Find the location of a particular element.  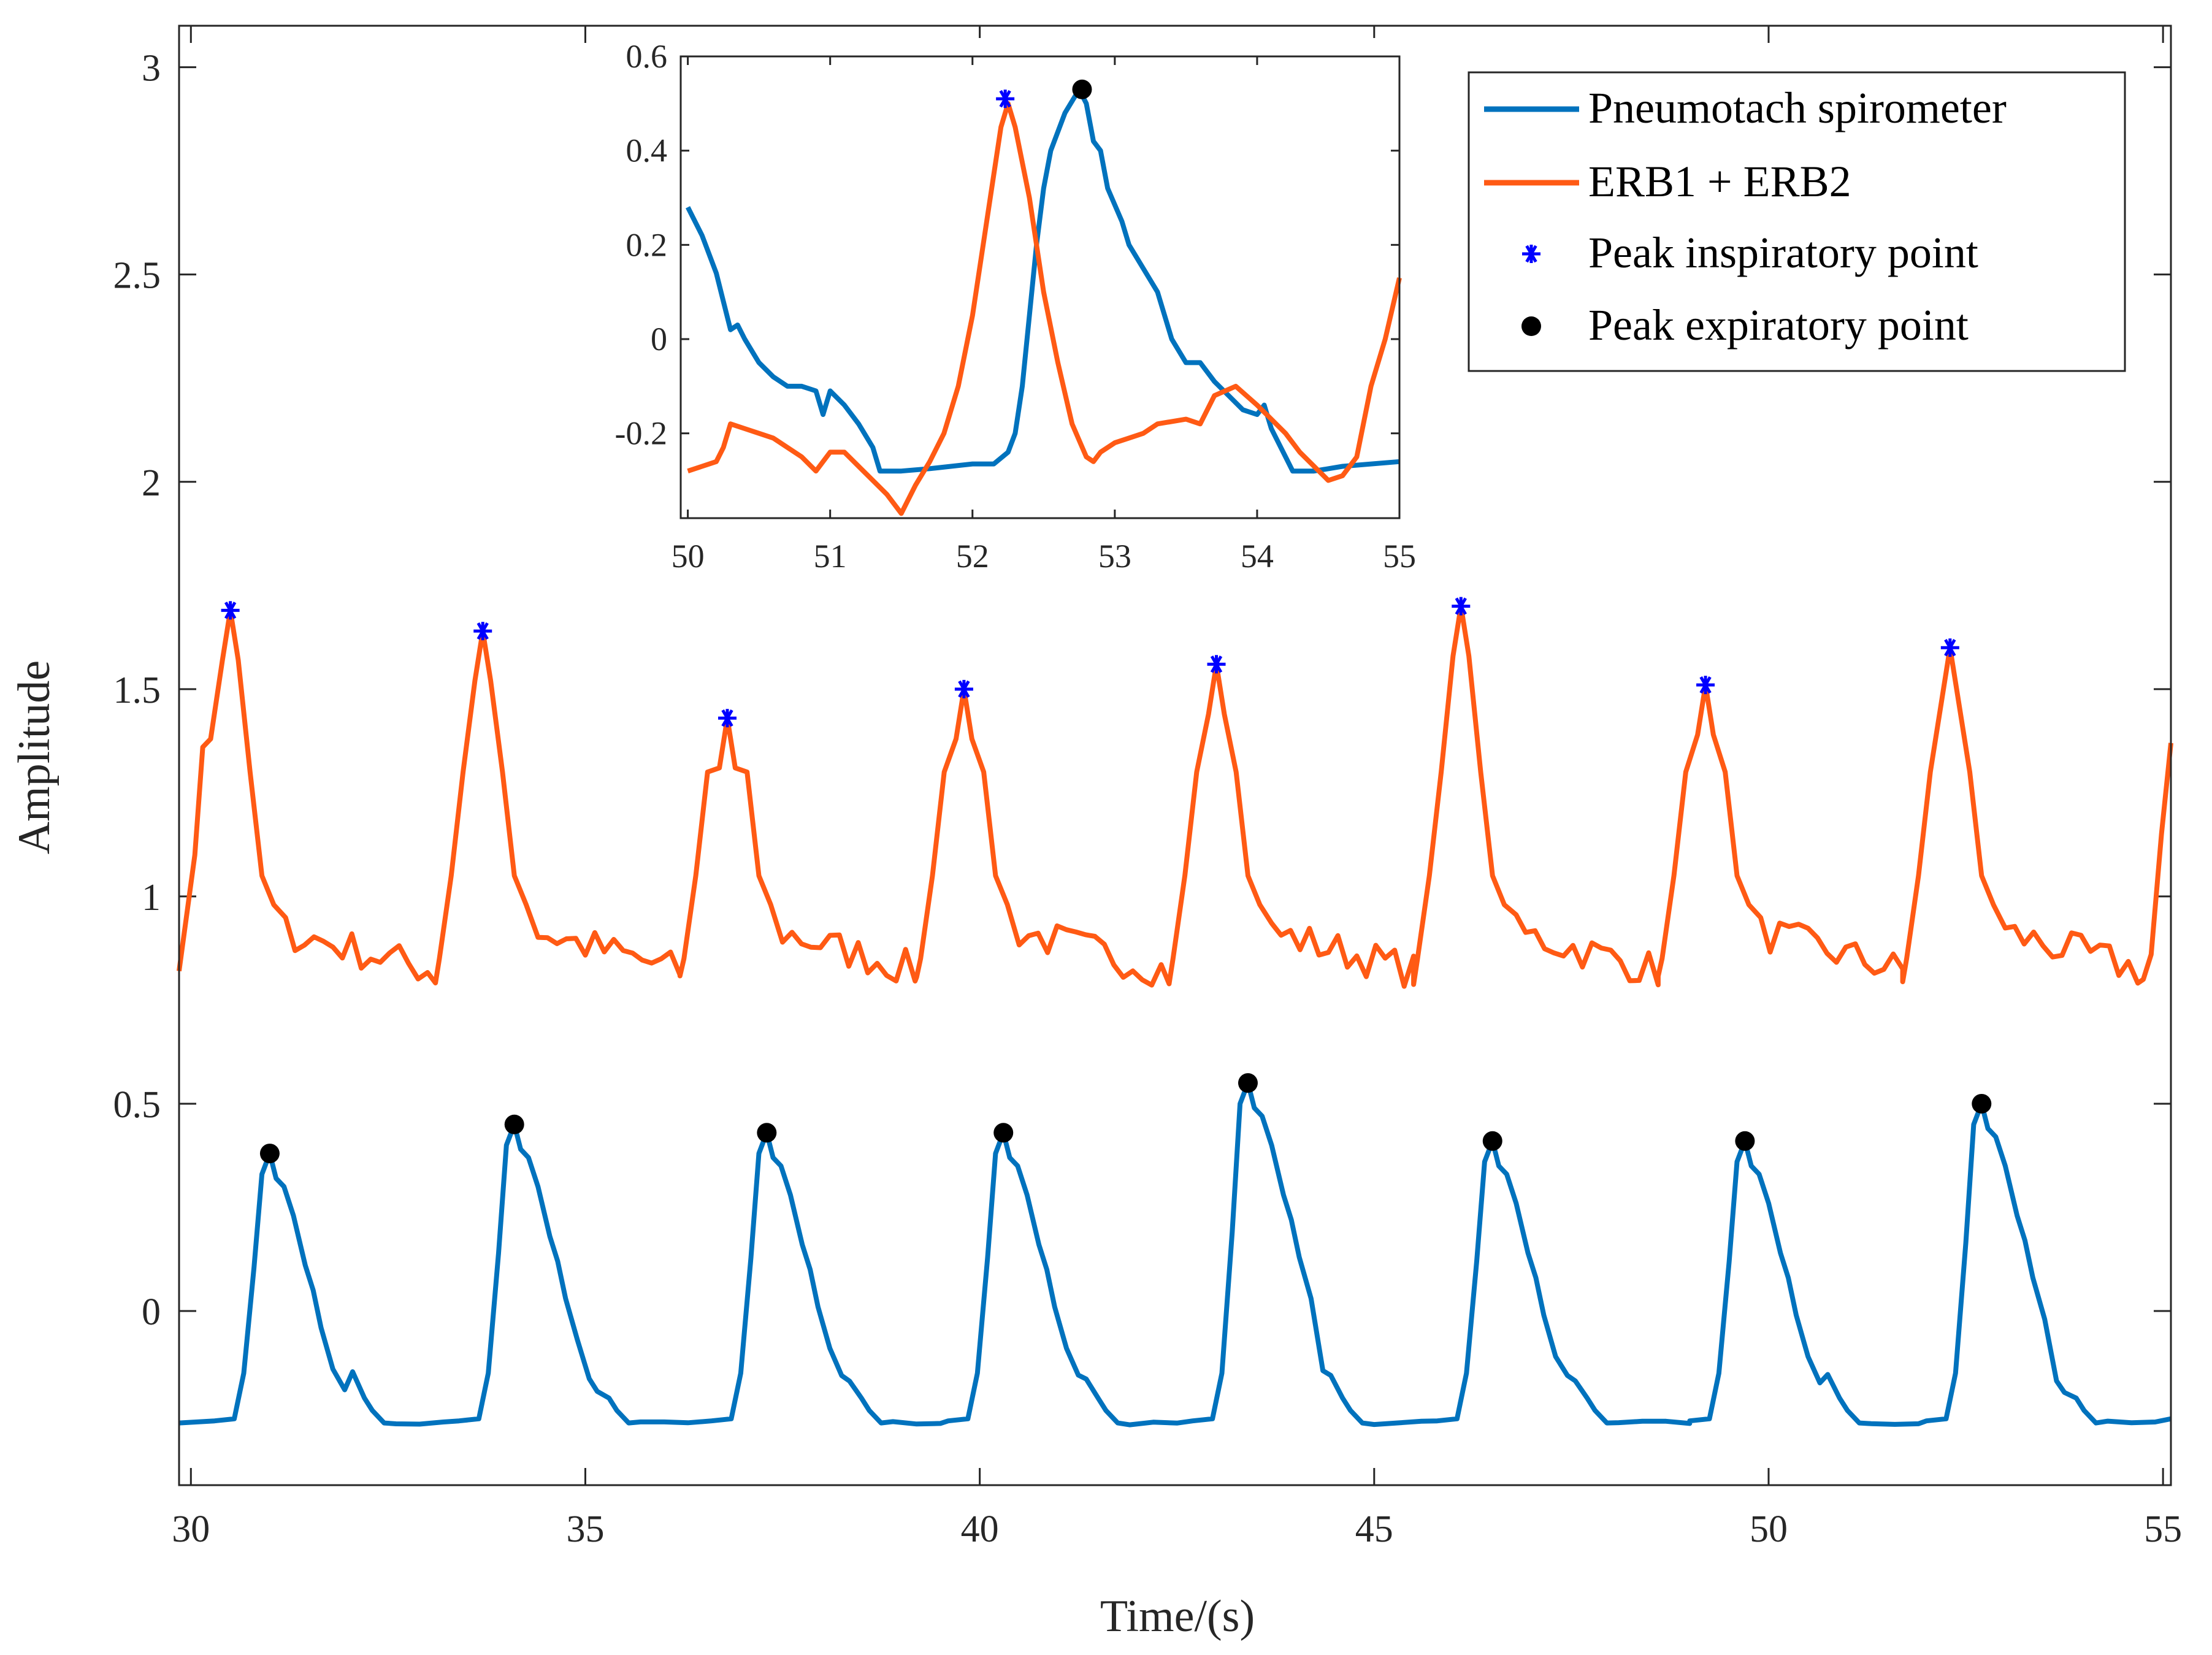

y-tick-label: 0.5 is located at coordinates (137, 1105).